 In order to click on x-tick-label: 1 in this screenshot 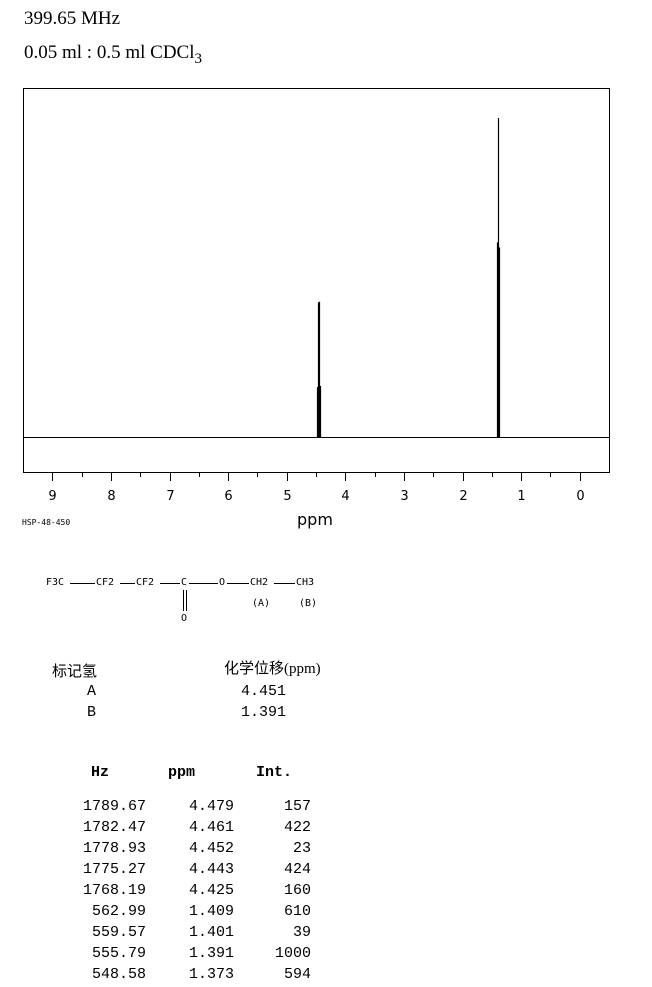, I will do `click(521, 496)`.